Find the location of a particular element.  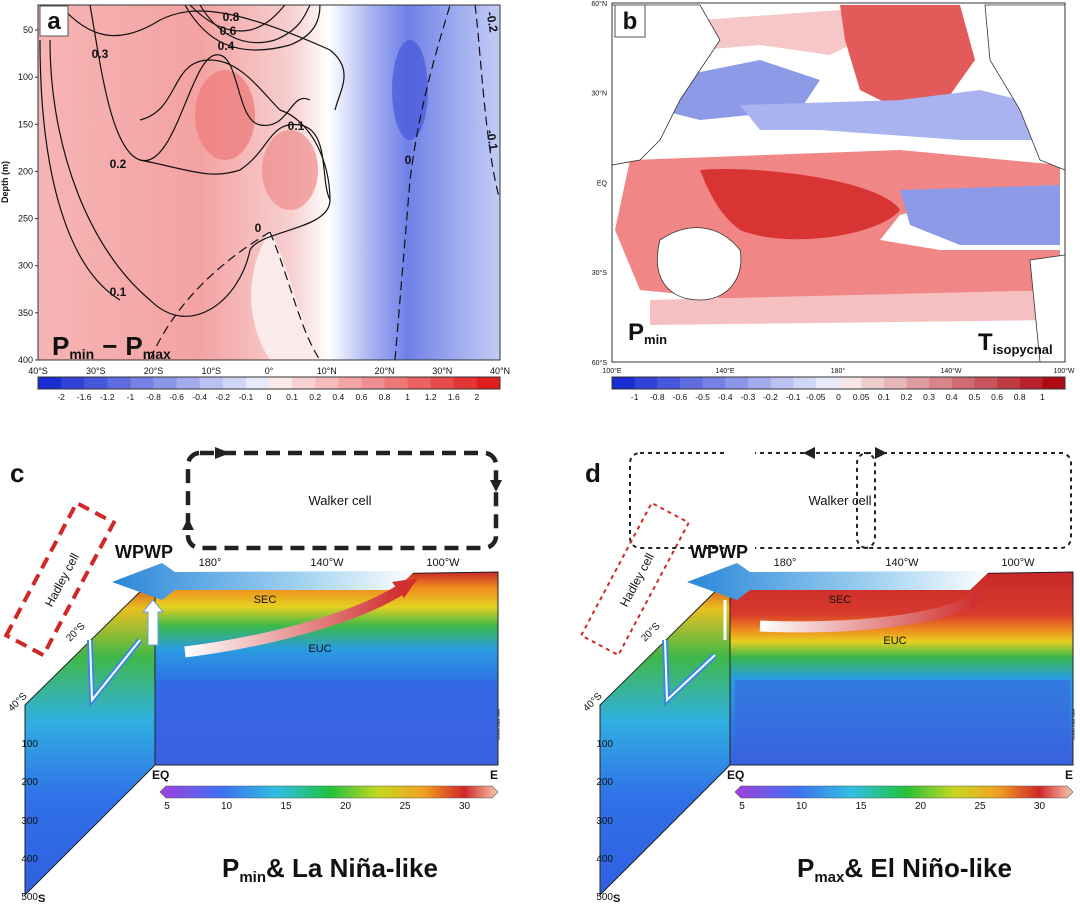

east-label: E is located at coordinates (494, 775).